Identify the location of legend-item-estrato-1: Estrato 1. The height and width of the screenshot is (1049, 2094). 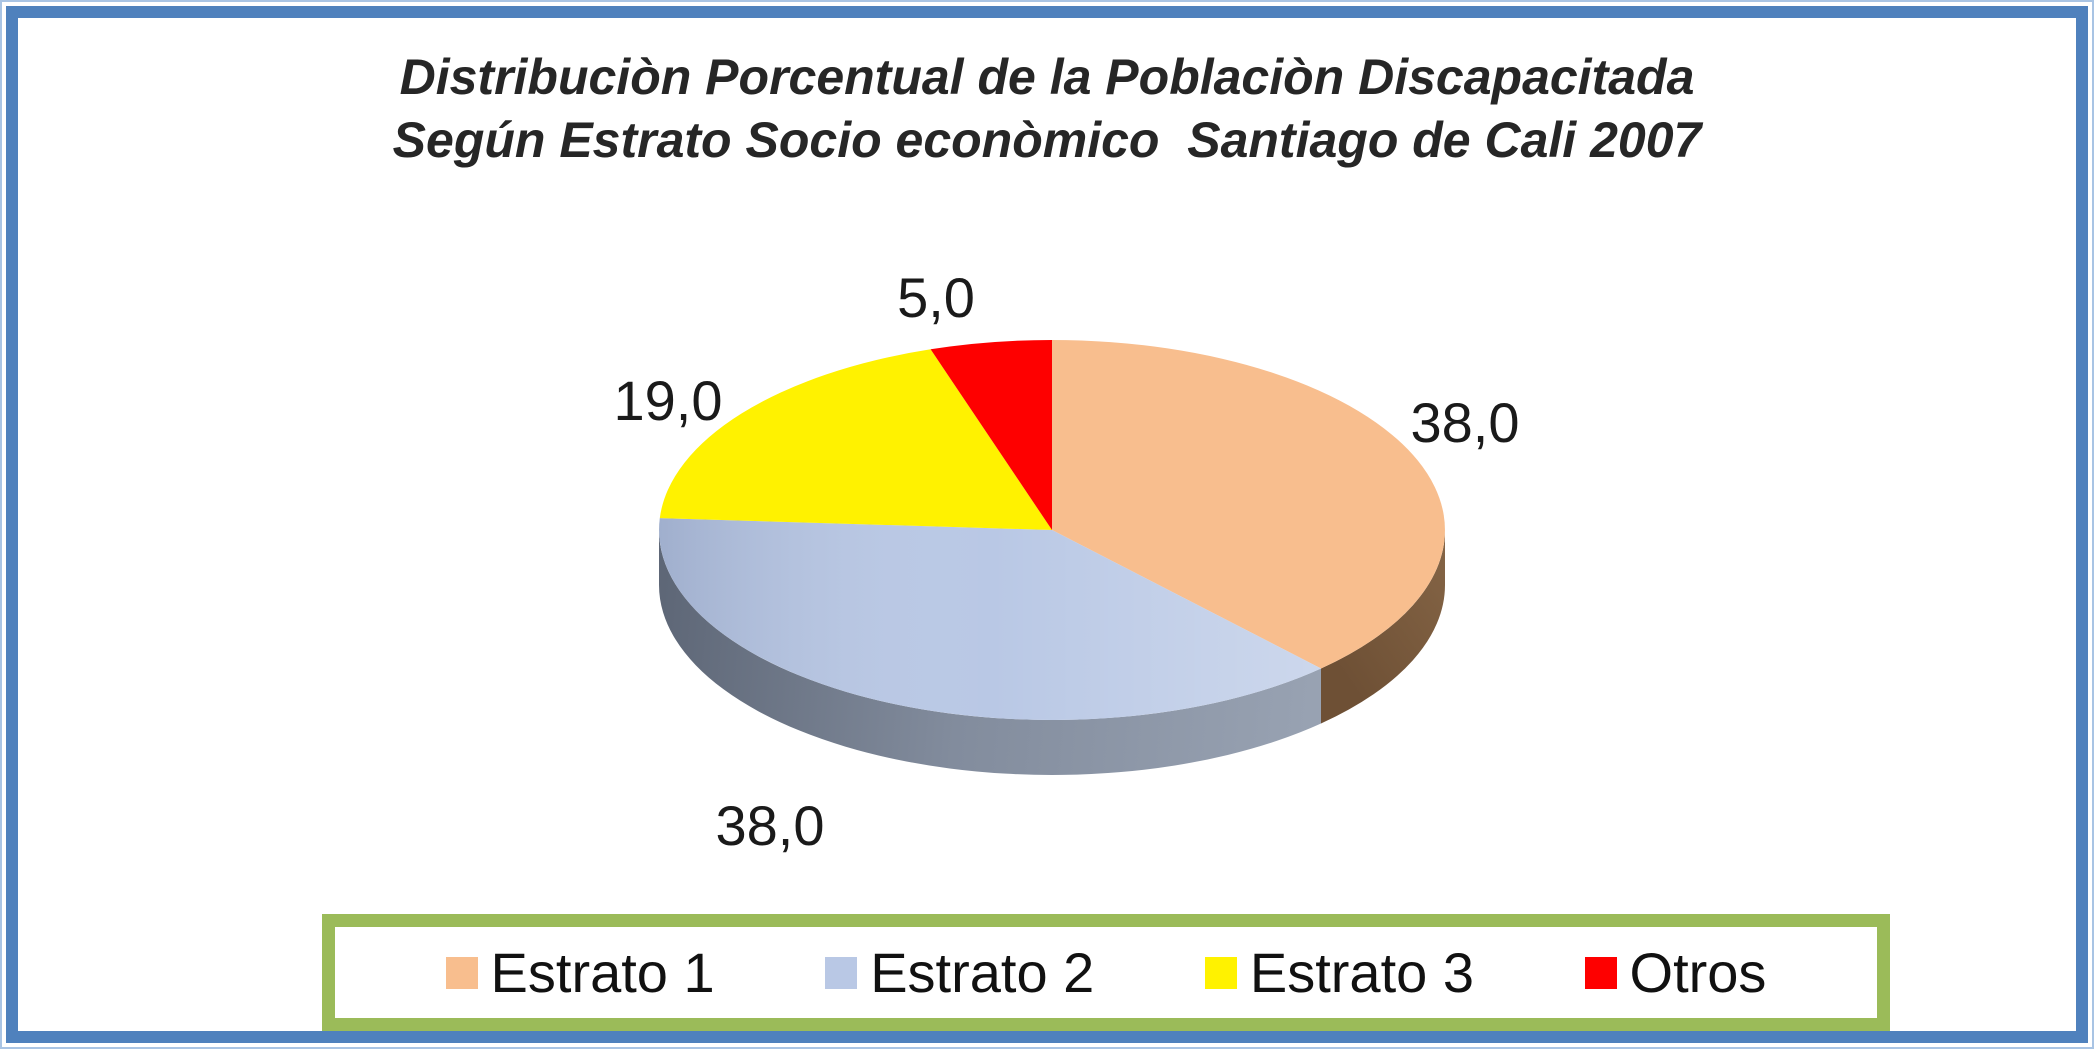
(580, 972).